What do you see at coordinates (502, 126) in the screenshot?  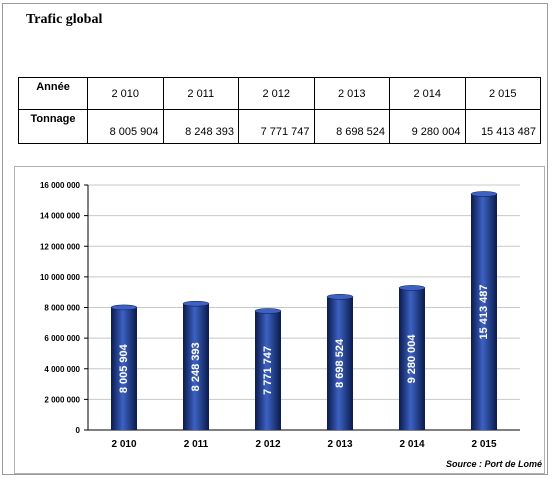 I see `table-cell-tonnage: 15 413 487` at bounding box center [502, 126].